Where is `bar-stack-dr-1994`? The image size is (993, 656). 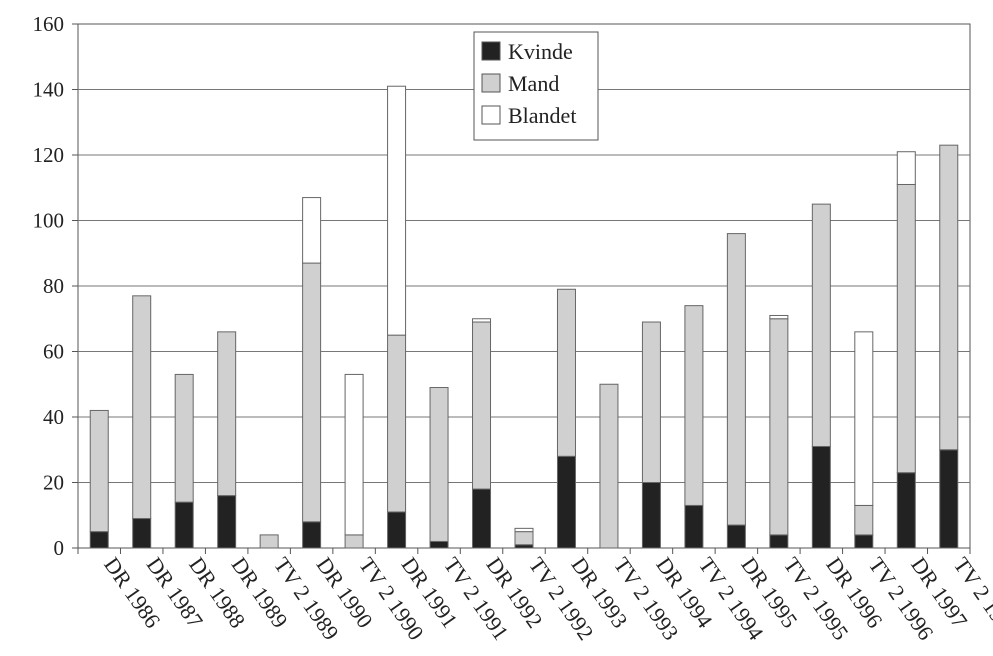
bar-stack-dr-1994 is located at coordinates (651, 435).